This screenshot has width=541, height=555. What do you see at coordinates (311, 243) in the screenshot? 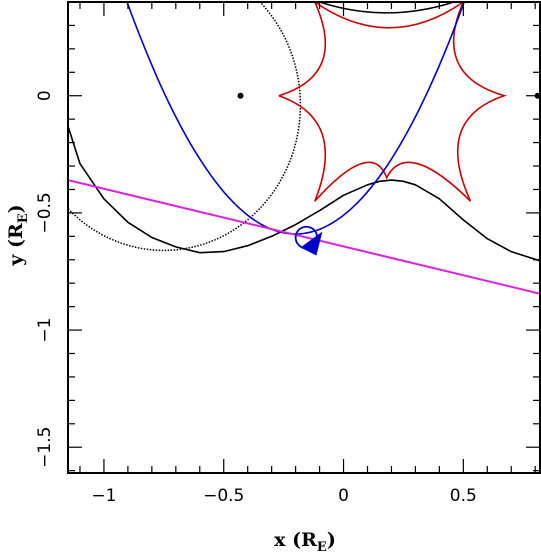
I see `direction-arrow` at bounding box center [311, 243].